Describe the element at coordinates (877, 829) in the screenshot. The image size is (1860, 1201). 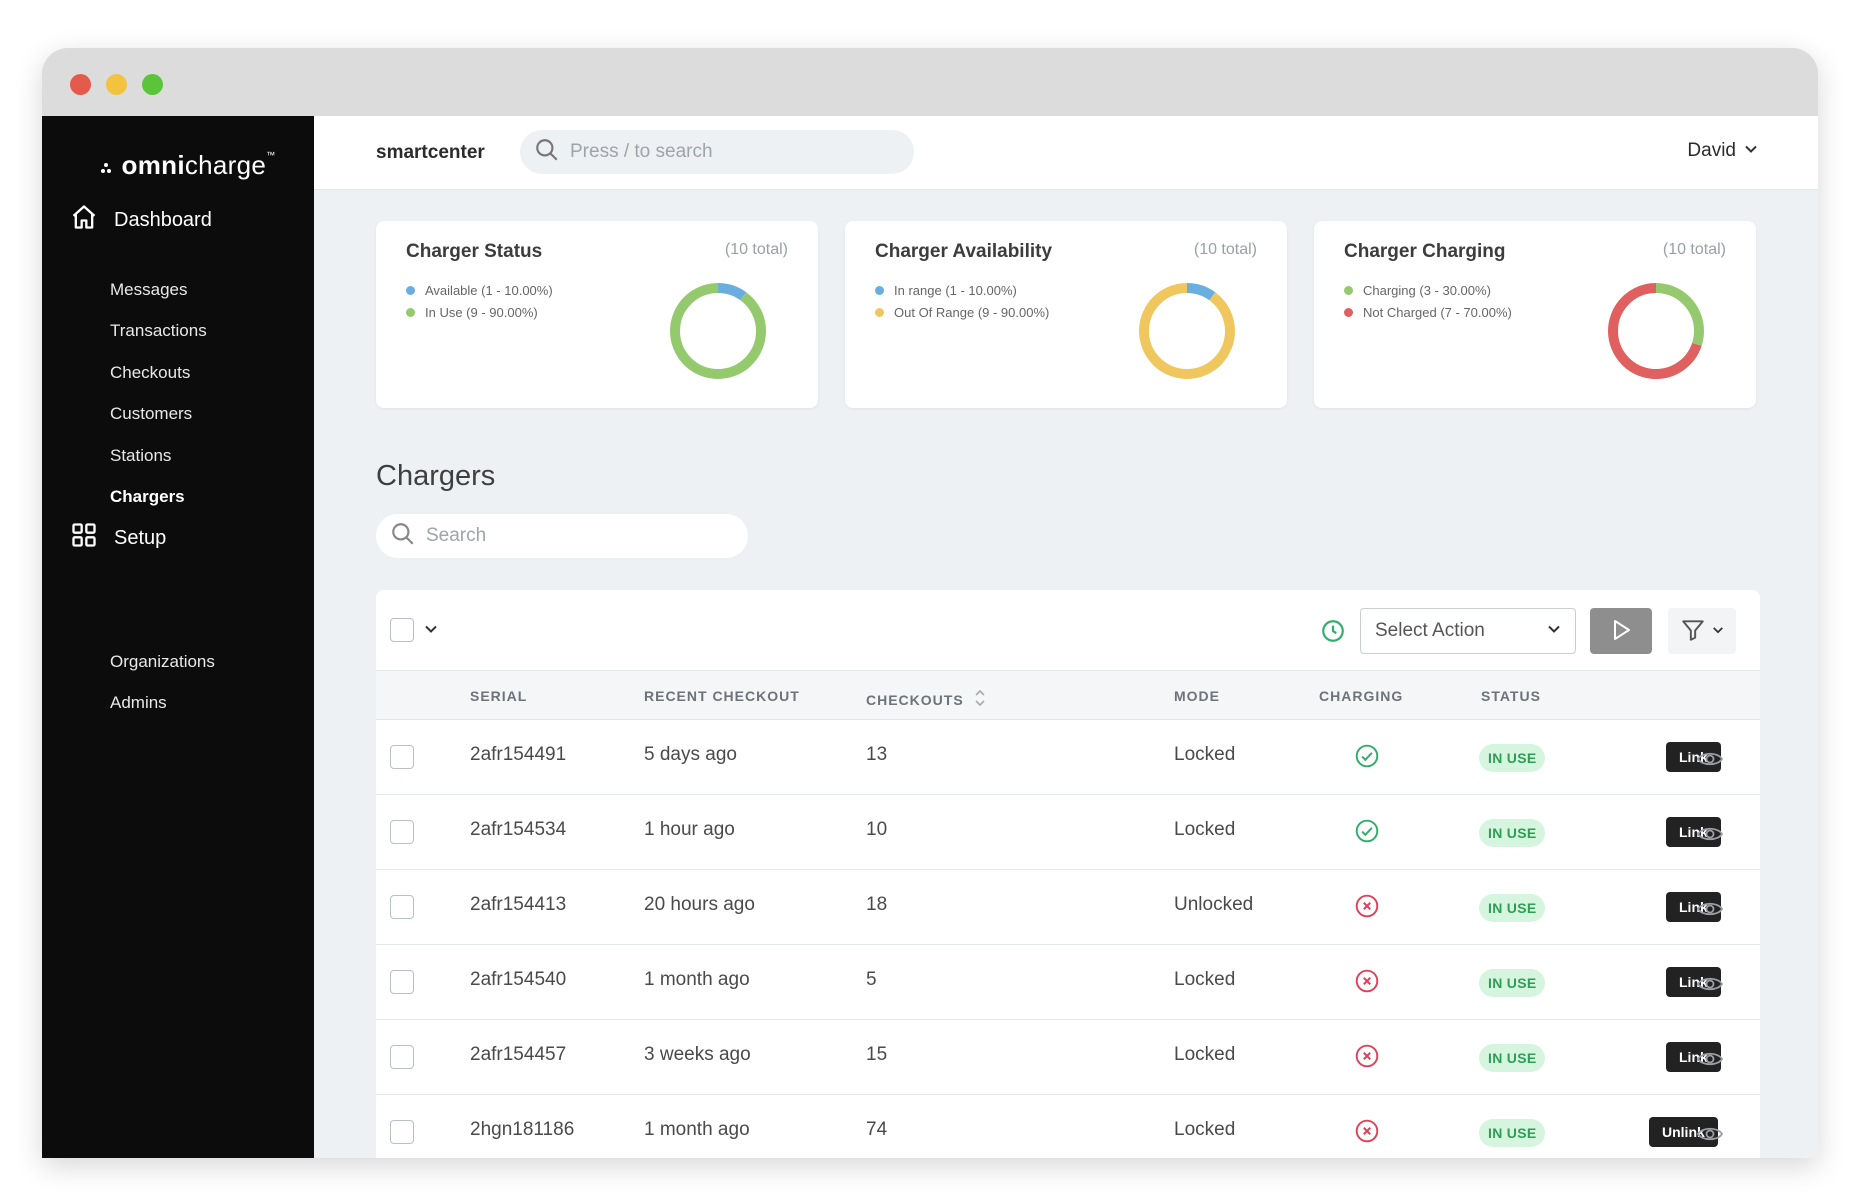
I see `checkouts-cell: 10` at that location.